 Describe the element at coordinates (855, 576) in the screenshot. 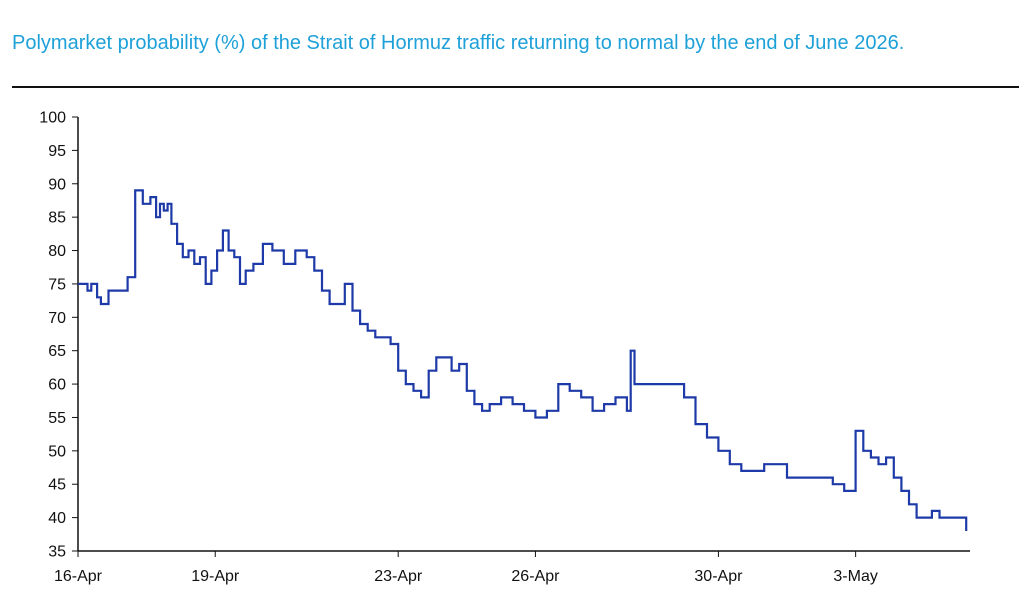

I see `x-tick-label: 3-May` at that location.